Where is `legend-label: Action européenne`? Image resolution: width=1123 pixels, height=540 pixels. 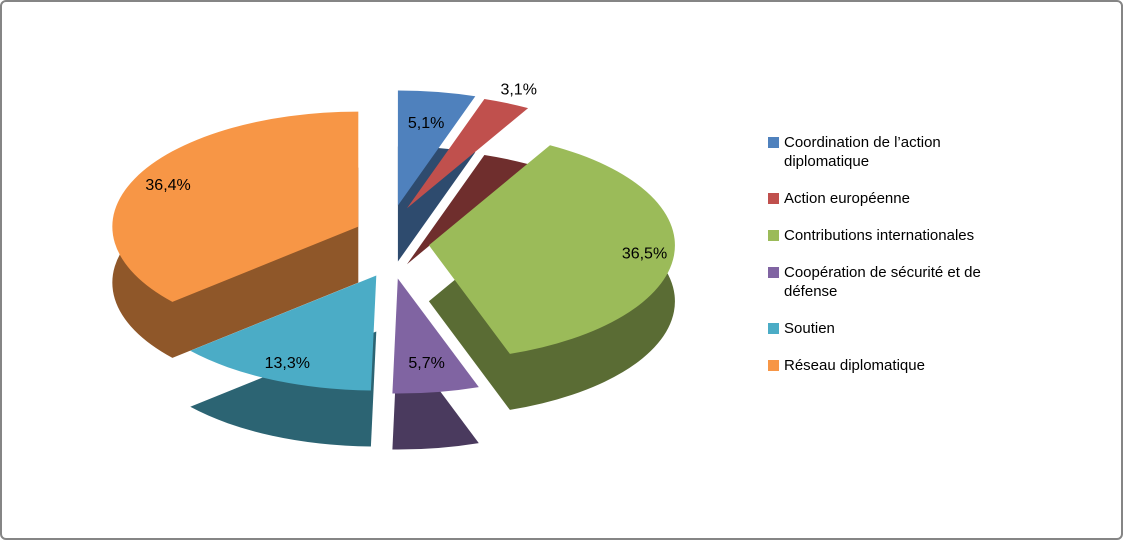 legend-label: Action européenne is located at coordinates (847, 198).